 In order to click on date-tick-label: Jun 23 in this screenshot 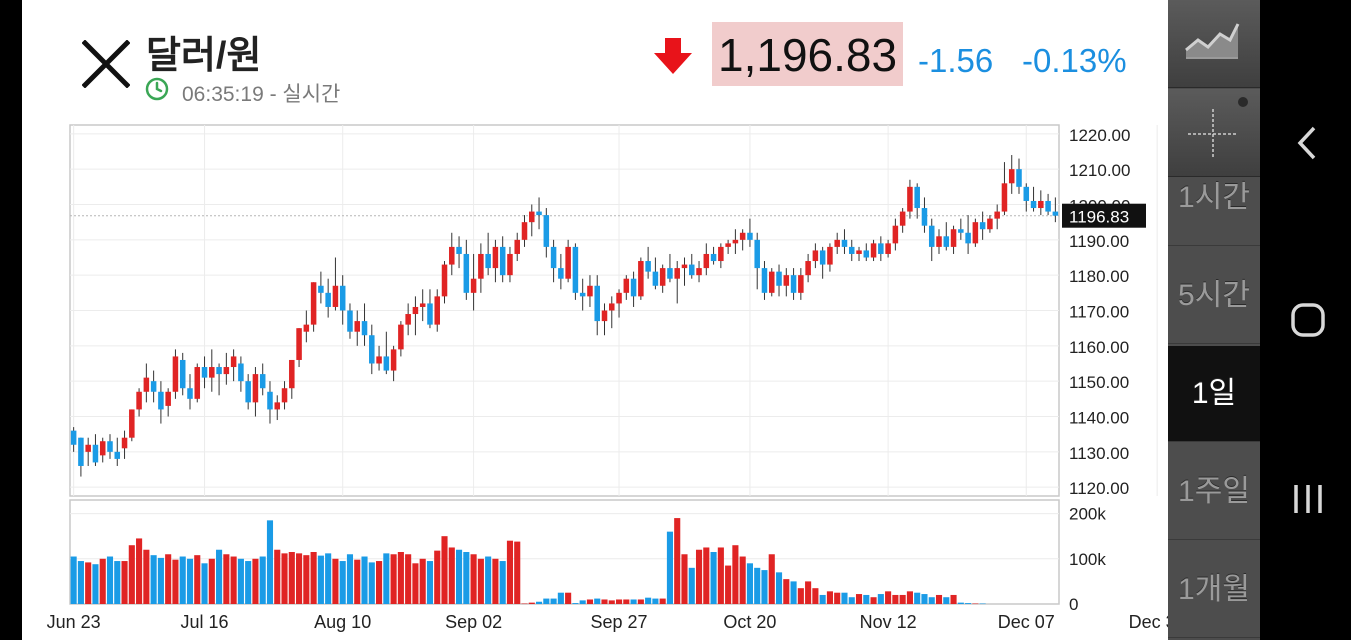, I will do `click(74, 622)`.